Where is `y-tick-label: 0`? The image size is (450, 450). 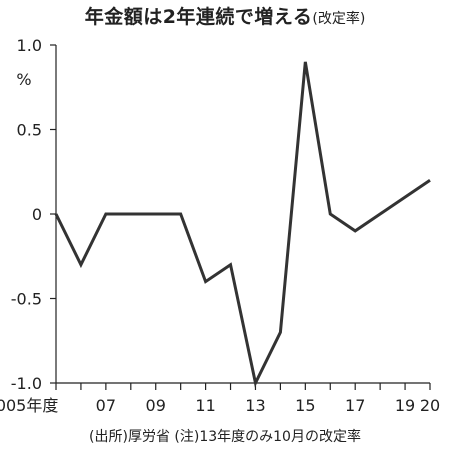
y-tick-label: 0 is located at coordinates (37, 214).